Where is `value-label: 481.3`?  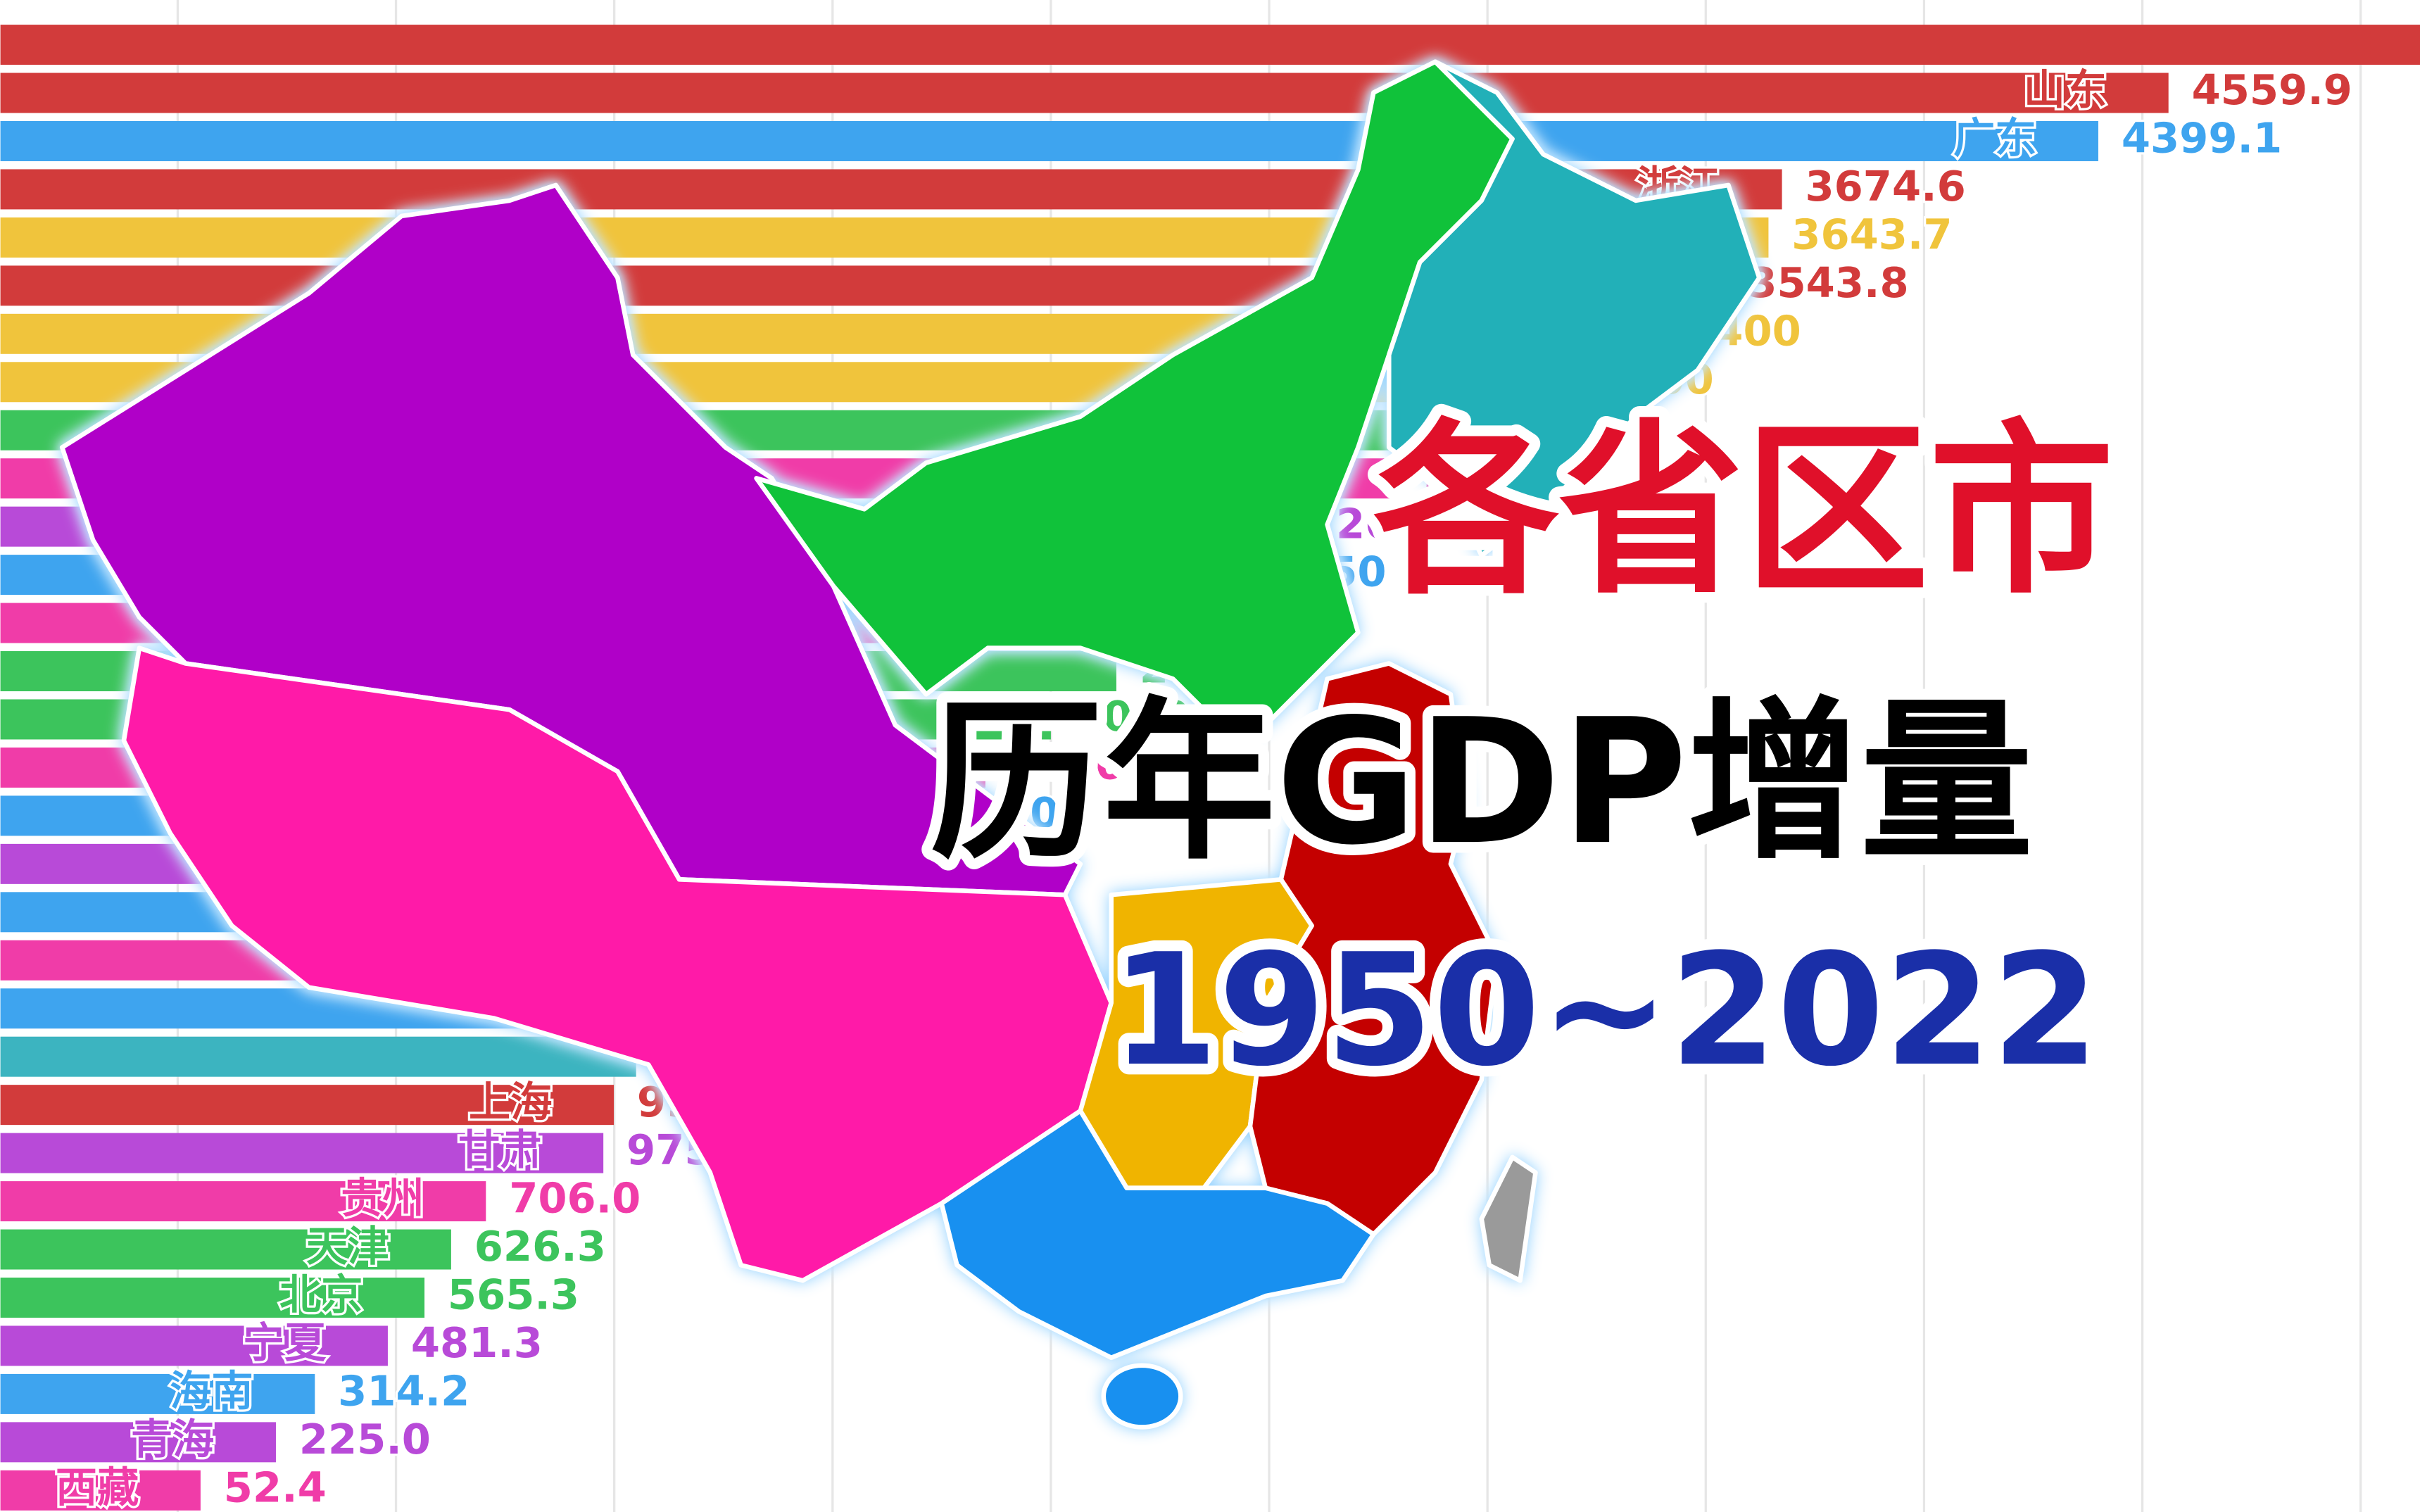
value-label: 481.3 is located at coordinates (477, 1342).